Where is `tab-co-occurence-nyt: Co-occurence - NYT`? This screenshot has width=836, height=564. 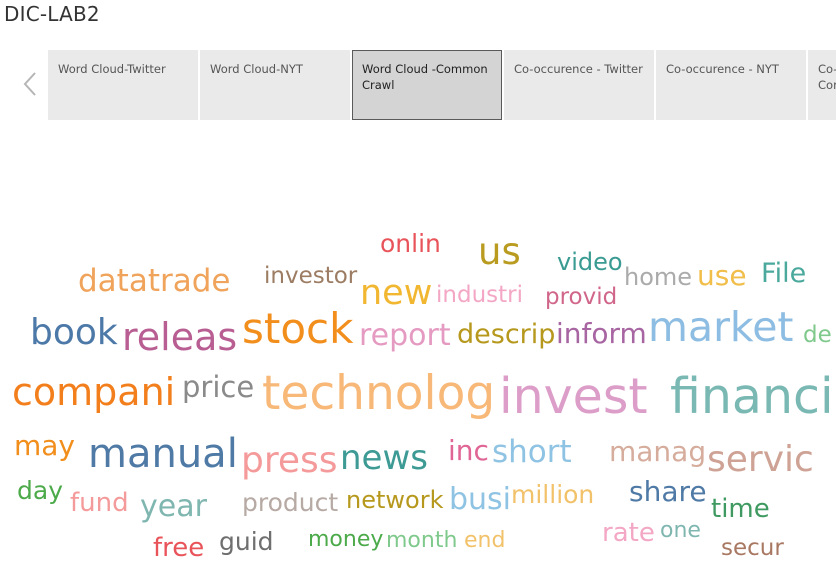 tab-co-occurence-nyt: Co-occurence - NYT is located at coordinates (731, 85).